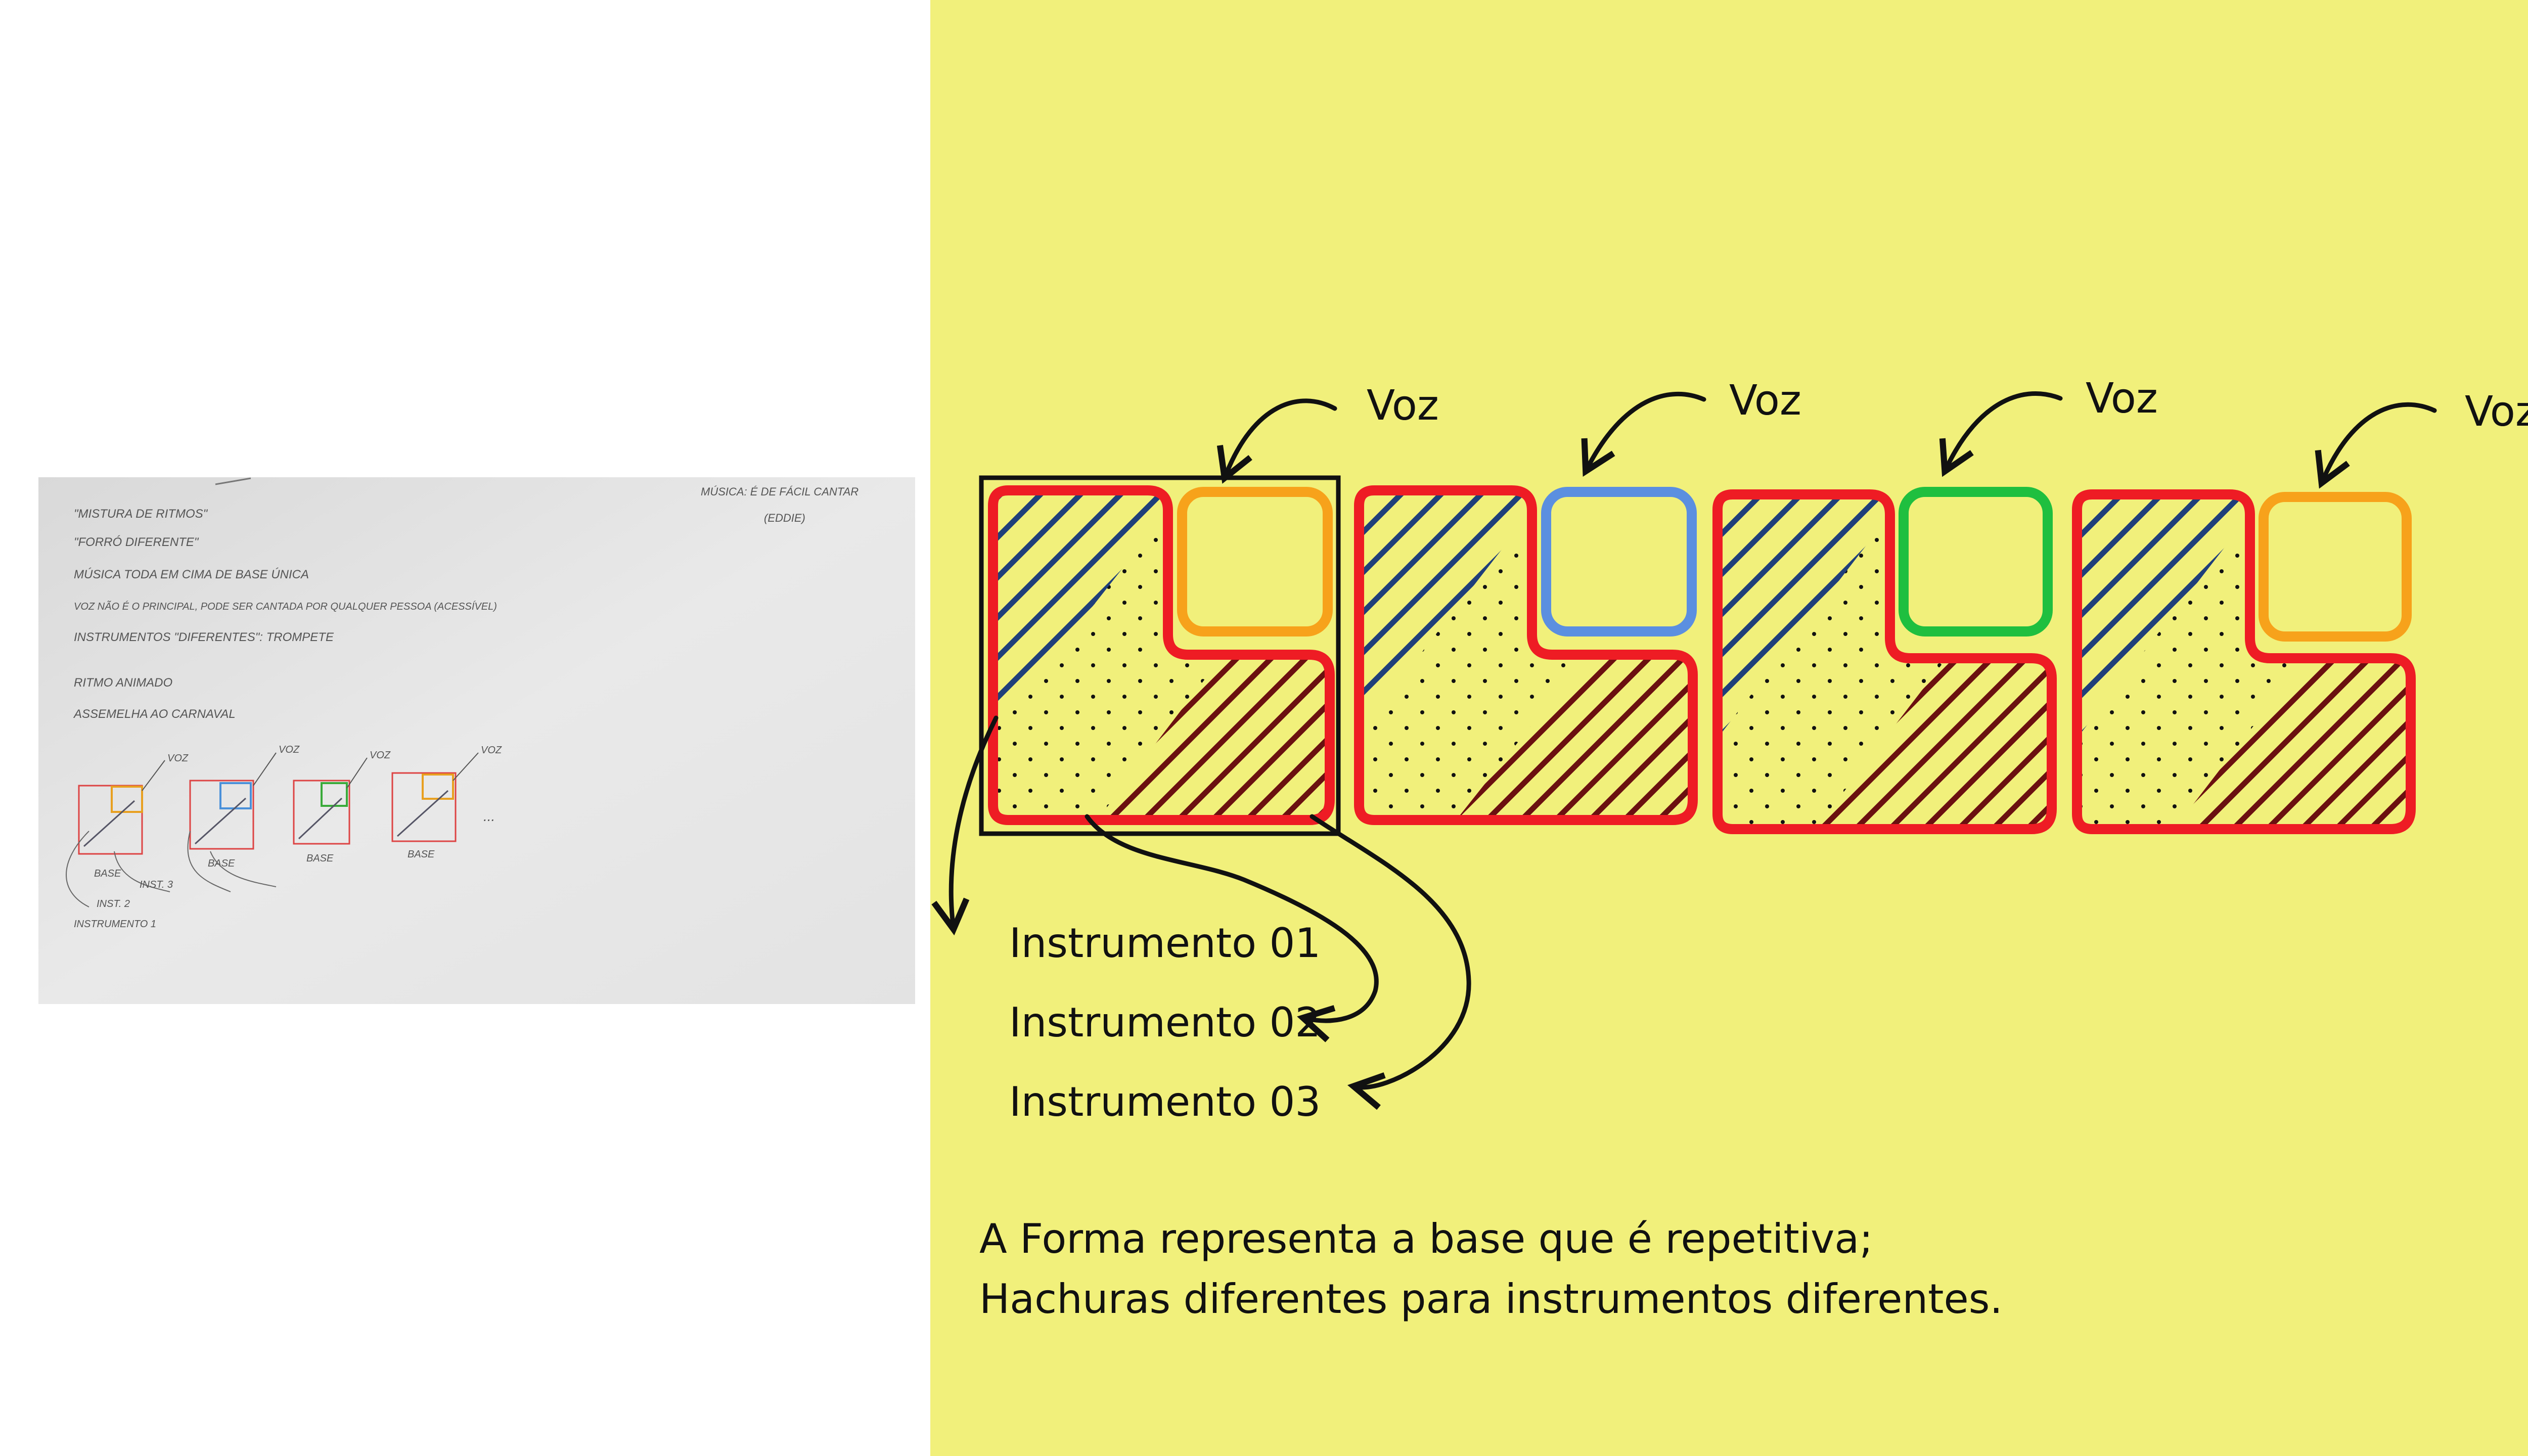 The height and width of the screenshot is (1456, 2528). I want to click on sketch-note: "MISTURA DE RITMOS", so click(141, 514).